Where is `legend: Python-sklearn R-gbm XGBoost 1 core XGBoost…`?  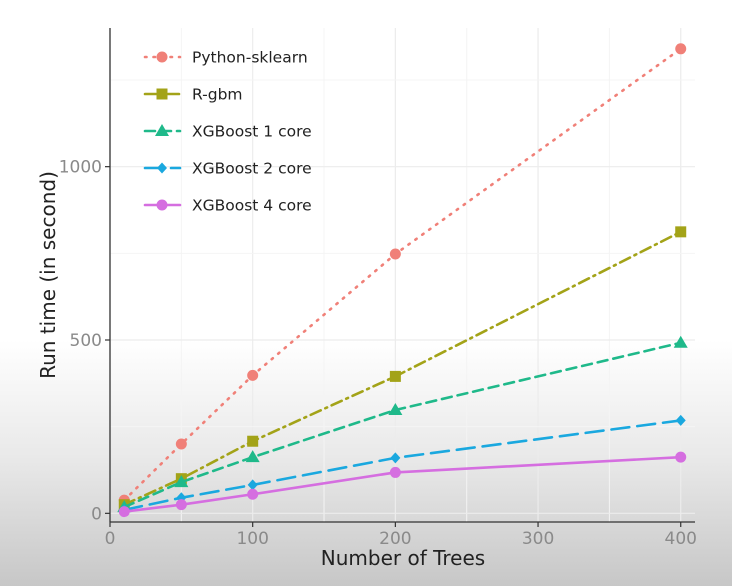
legend: Python-sklearn R-gbm XGBoost 1 core XGBoost… is located at coordinates (227, 132).